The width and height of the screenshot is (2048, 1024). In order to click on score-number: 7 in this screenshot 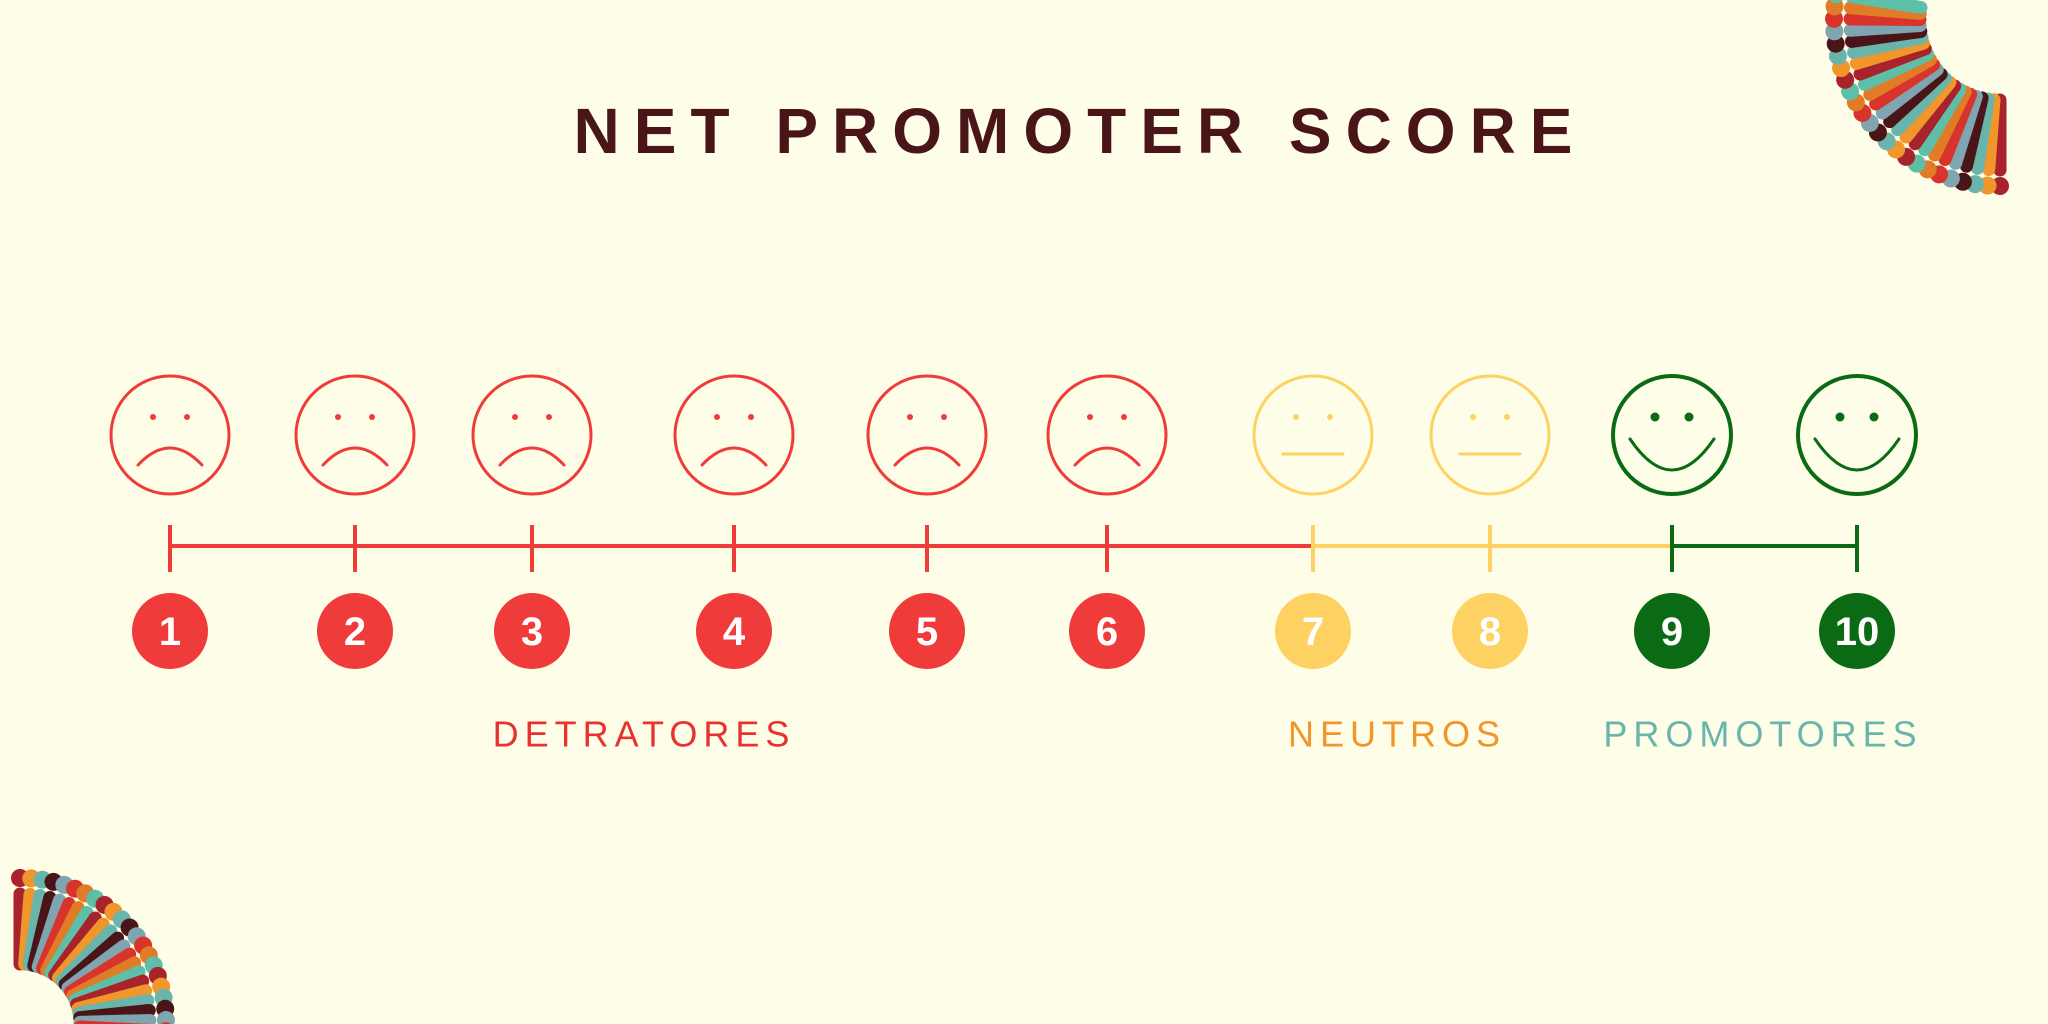, I will do `click(1313, 632)`.